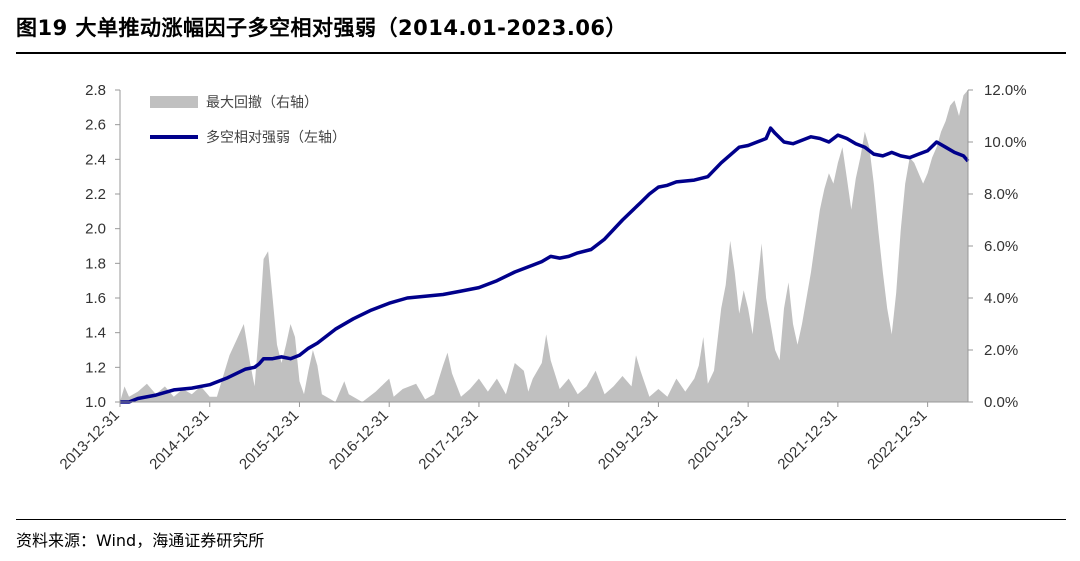  I want to click on left-tick-label: 1.2, so click(95, 367).